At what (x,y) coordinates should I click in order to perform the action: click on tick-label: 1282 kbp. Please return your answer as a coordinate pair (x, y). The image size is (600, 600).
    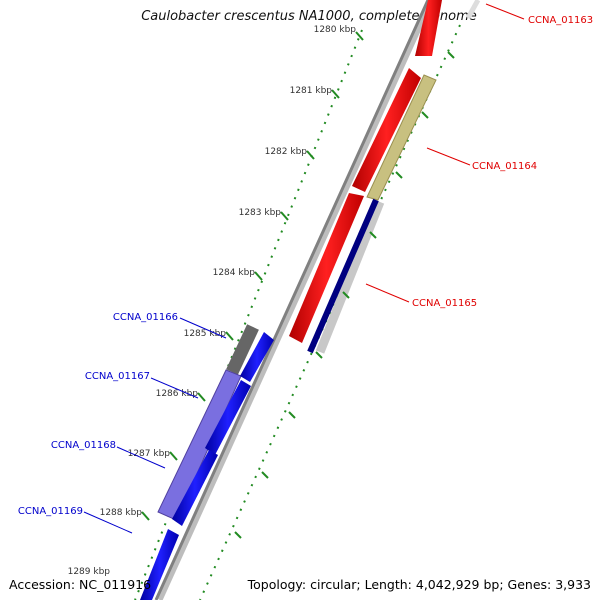
    Looking at the image, I should click on (286, 152).